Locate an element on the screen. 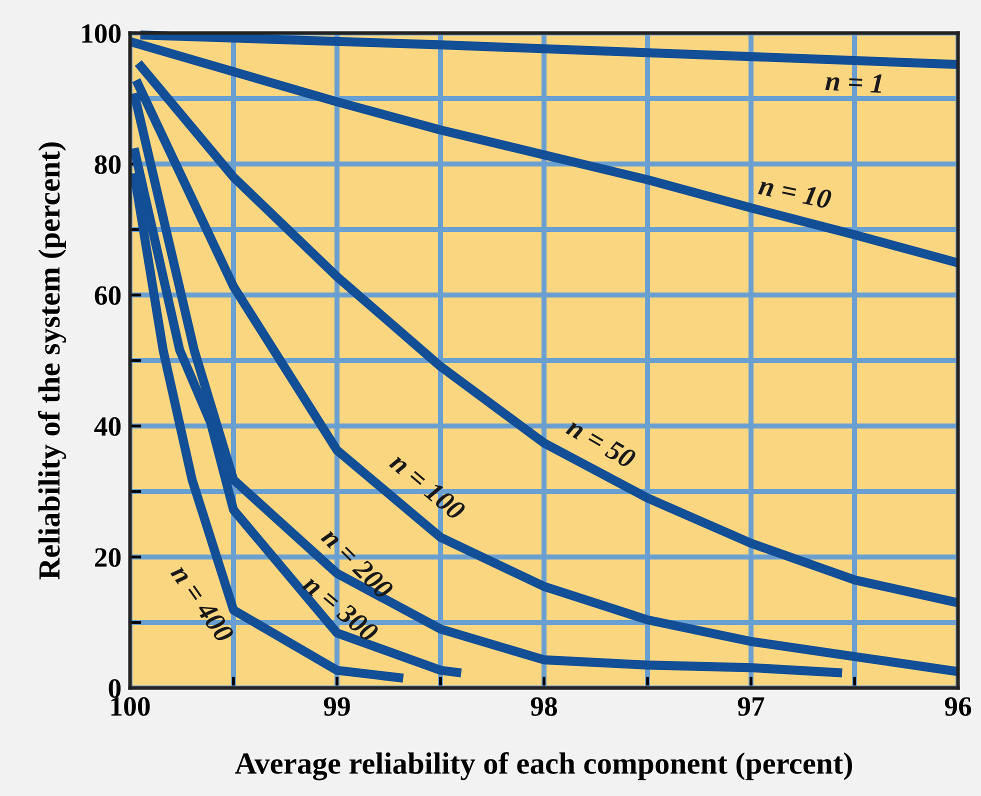  y-tick-label: 0 is located at coordinates (114, 688).